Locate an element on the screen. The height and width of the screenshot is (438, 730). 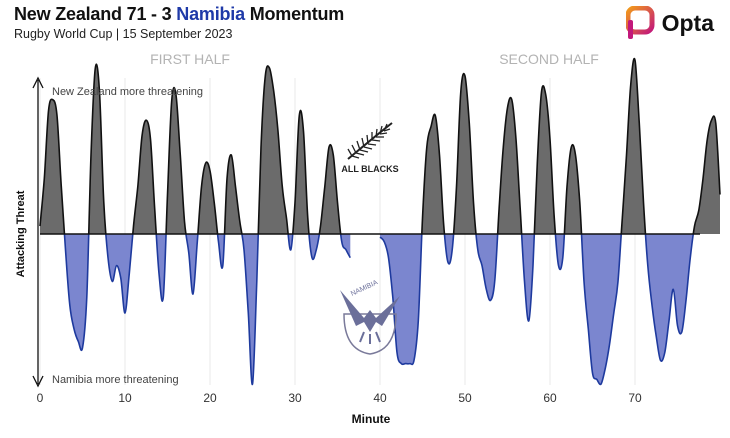
title-suffix: Momentum is located at coordinates (297, 14).